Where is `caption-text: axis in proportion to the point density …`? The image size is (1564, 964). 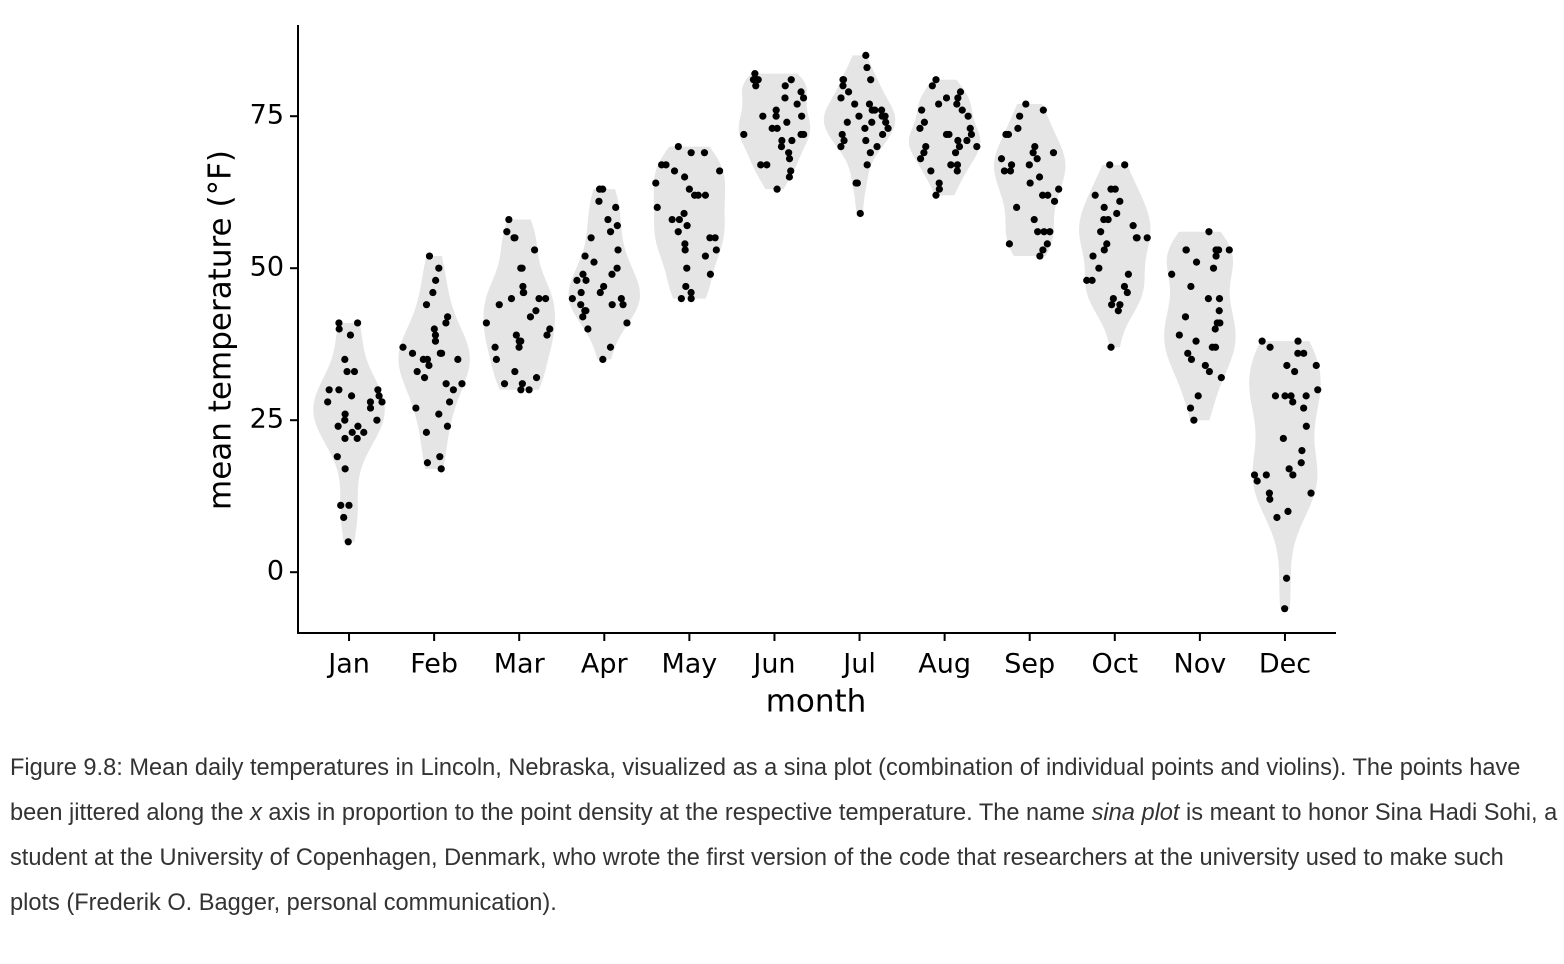 caption-text: axis in proportion to the point density … is located at coordinates (676, 813).